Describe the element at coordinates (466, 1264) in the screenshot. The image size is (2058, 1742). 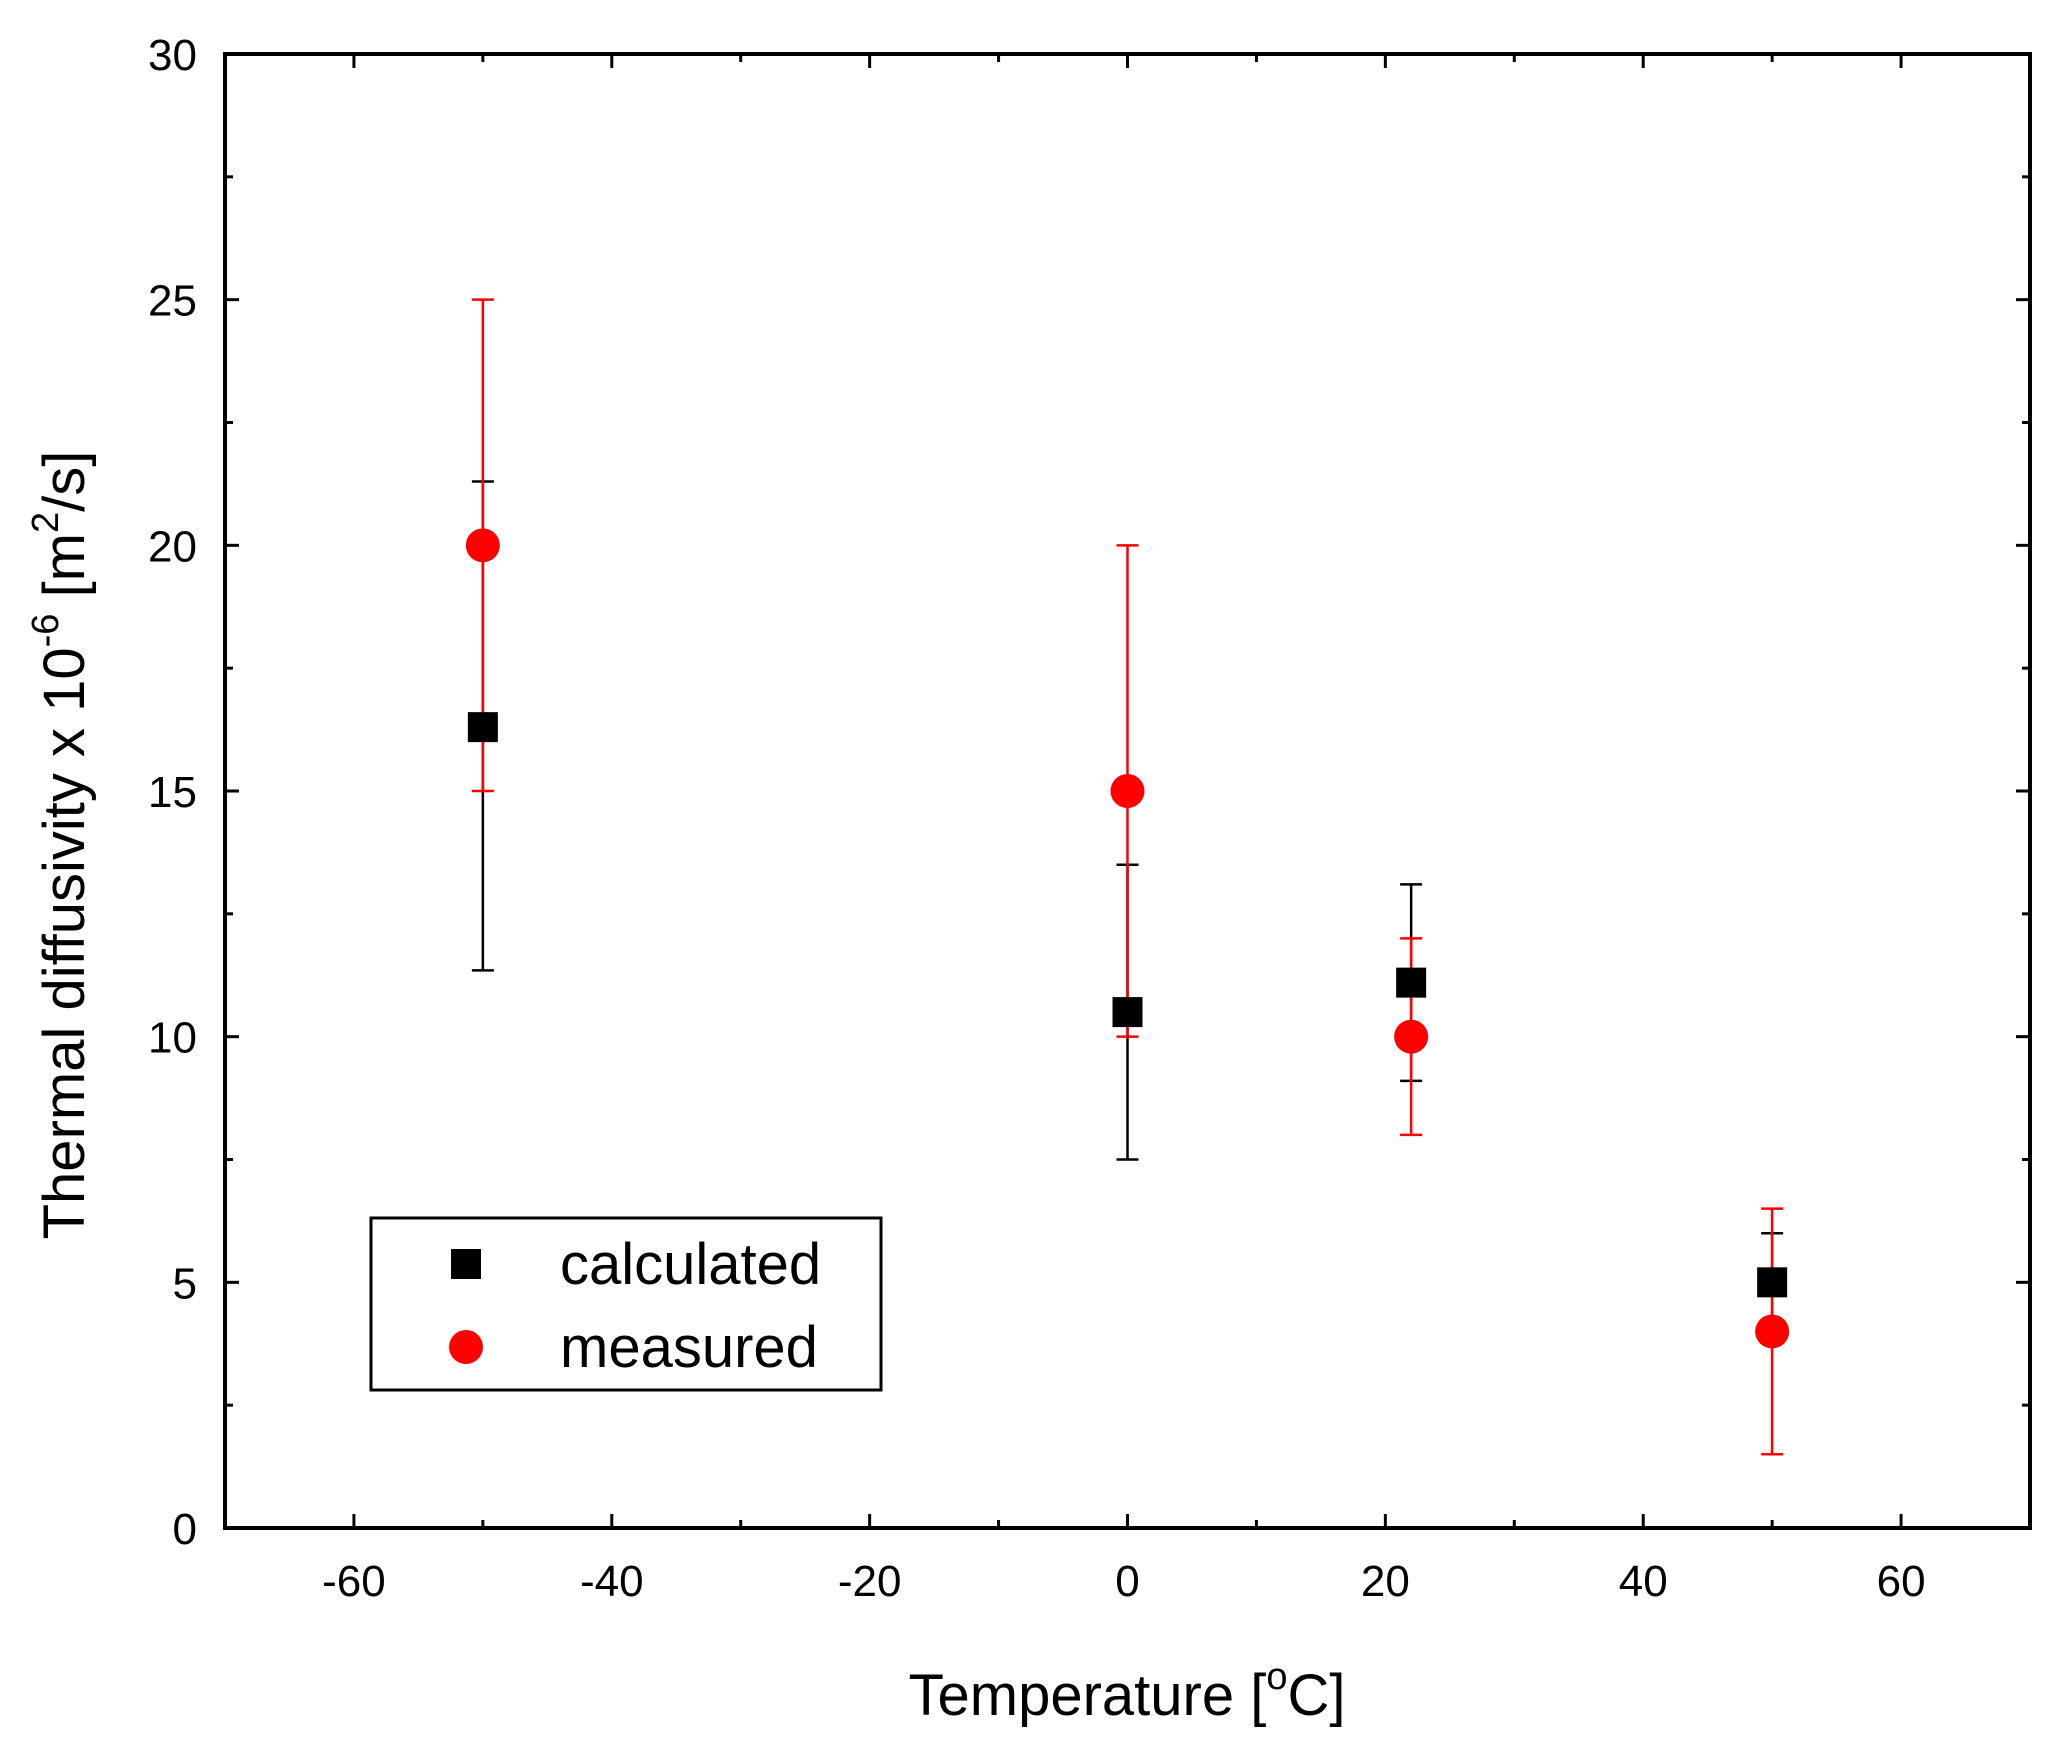
I see `legend-marker-calculated` at that location.